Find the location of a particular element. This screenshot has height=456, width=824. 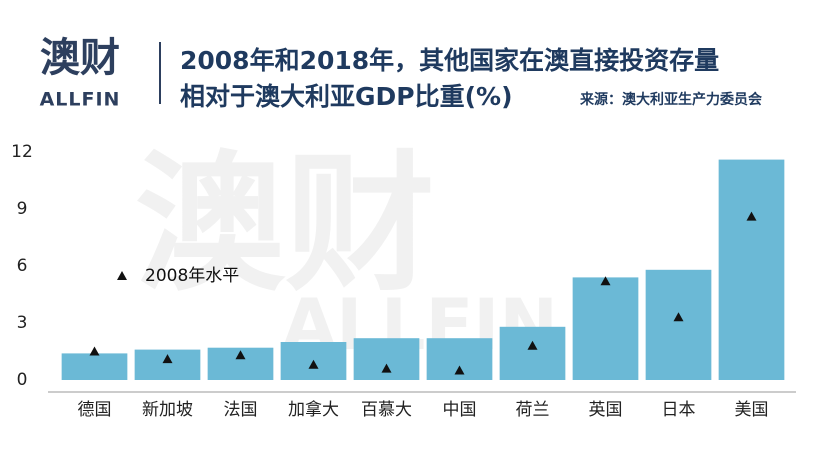

x-tick-label: 百慕大 is located at coordinates (386, 410).